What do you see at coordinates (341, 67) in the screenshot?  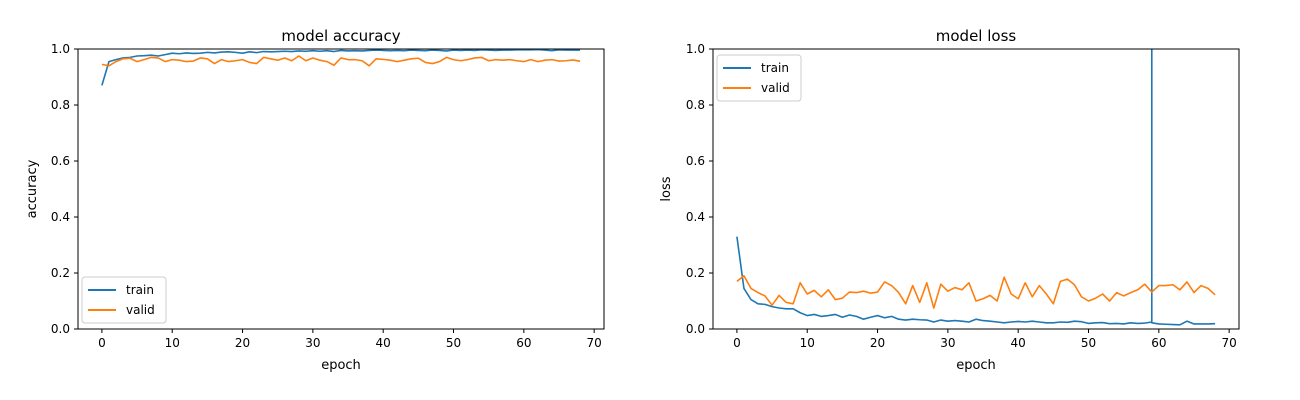 I see `series-line-train` at bounding box center [341, 67].